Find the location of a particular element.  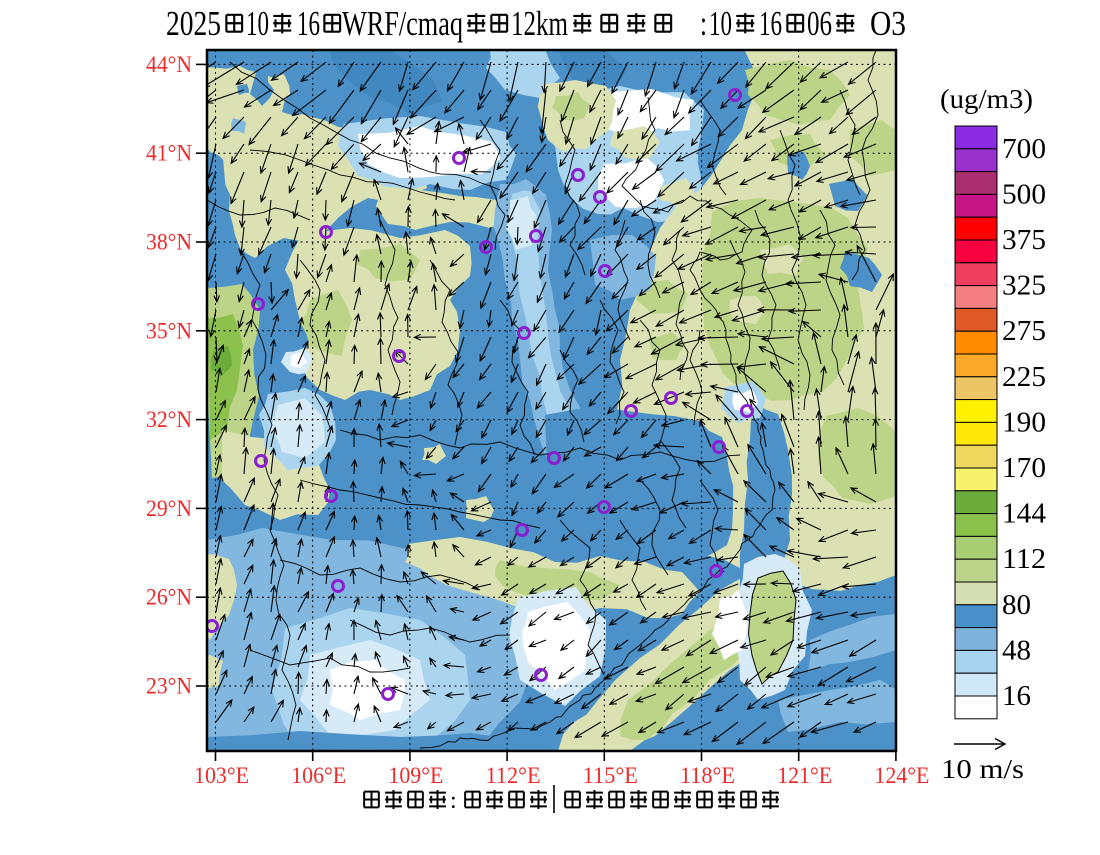

svg-text: 118°E is located at coordinates (707, 775).